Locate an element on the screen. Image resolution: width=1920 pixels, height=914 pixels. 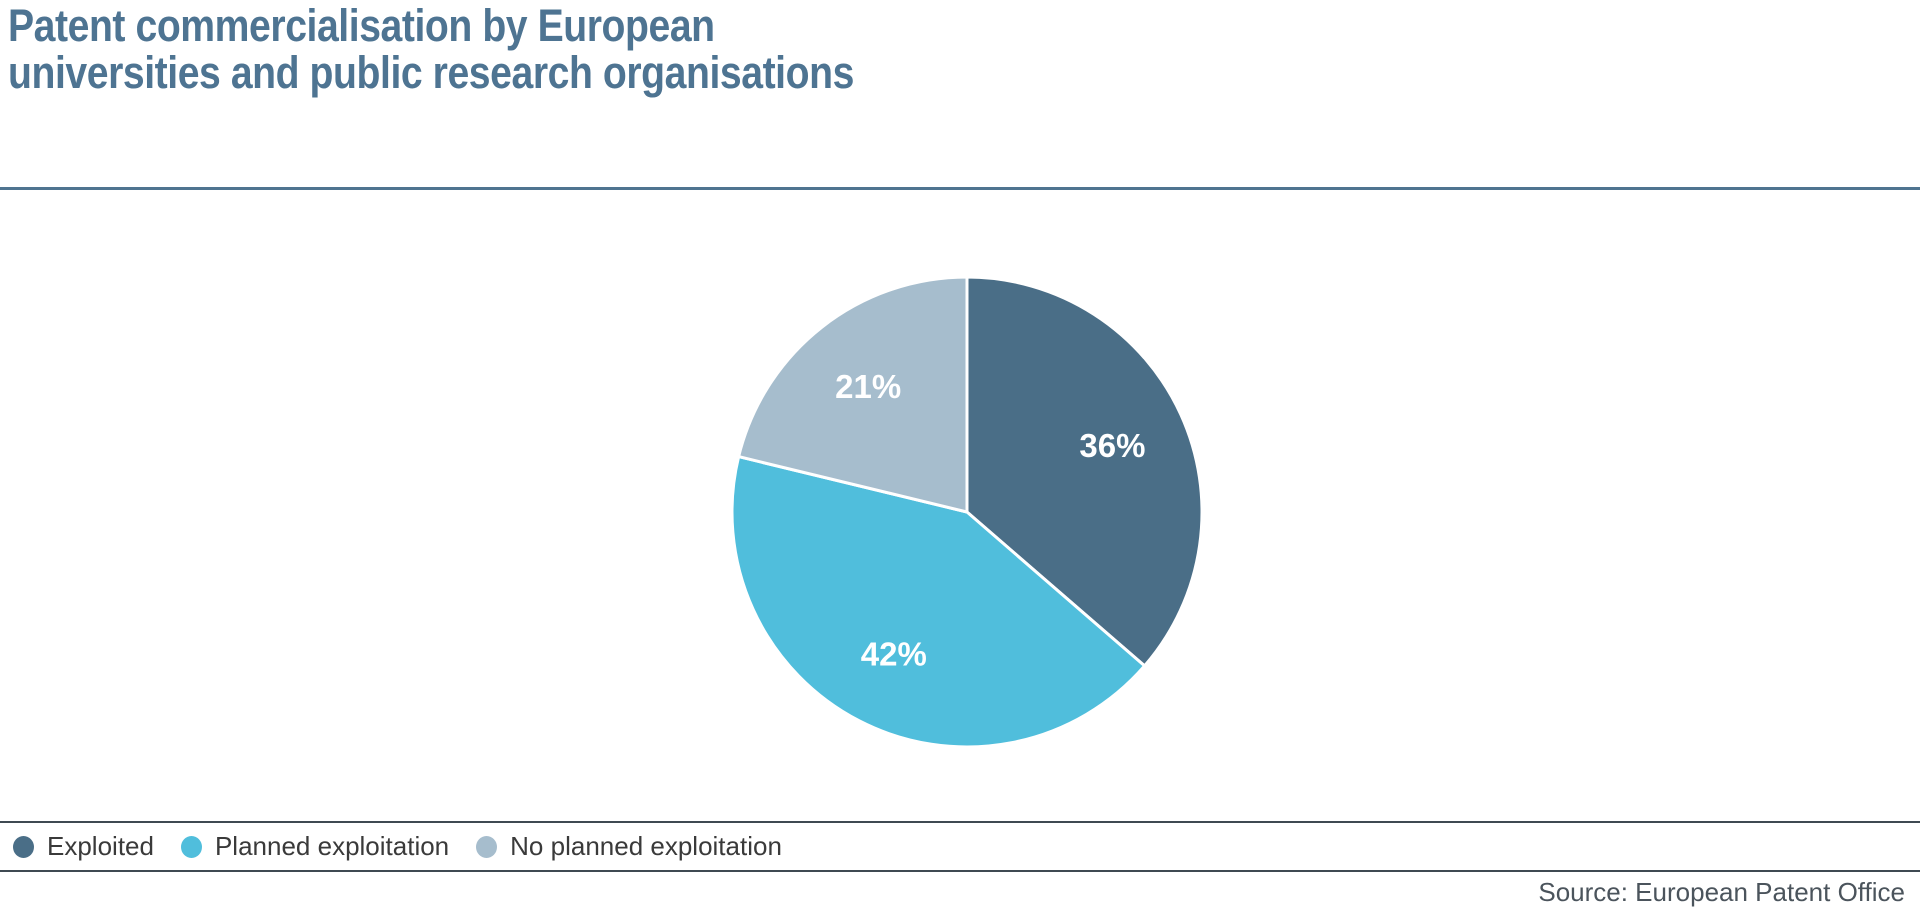
legend-dot-icon-no-planned-exploitation is located at coordinates (487, 846).